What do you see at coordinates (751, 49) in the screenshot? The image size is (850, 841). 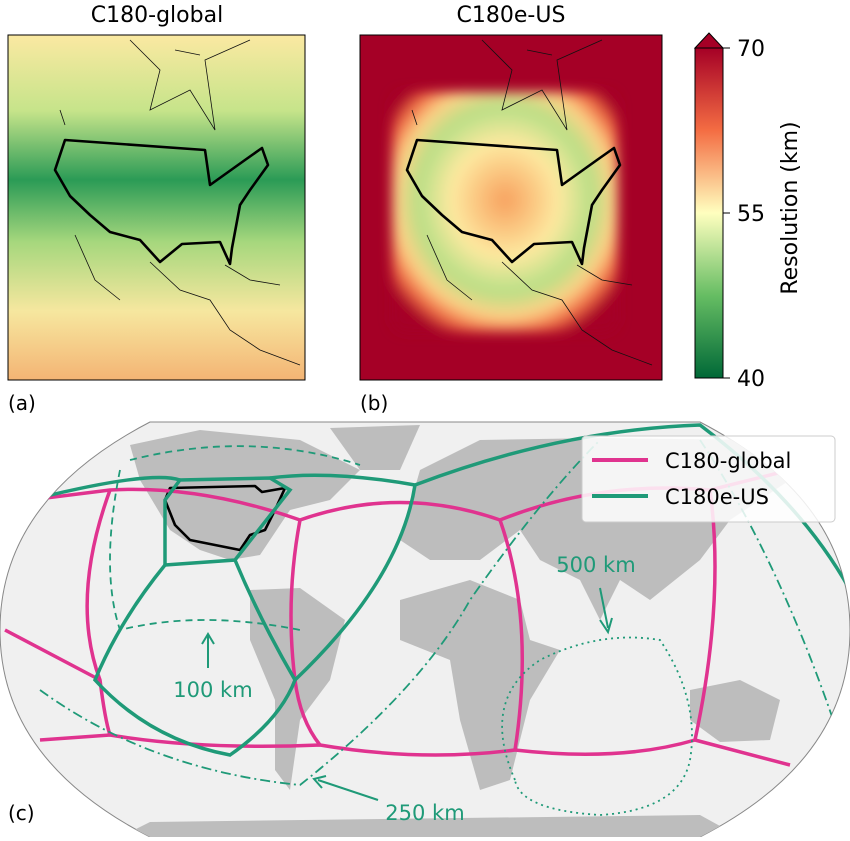 I see `colorbar-tick-label: 70` at bounding box center [751, 49].